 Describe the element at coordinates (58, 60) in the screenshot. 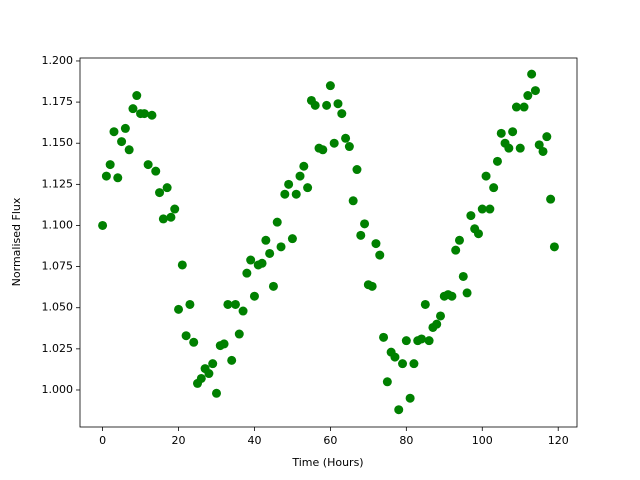

I see `y-tick-label: 1.200` at that location.